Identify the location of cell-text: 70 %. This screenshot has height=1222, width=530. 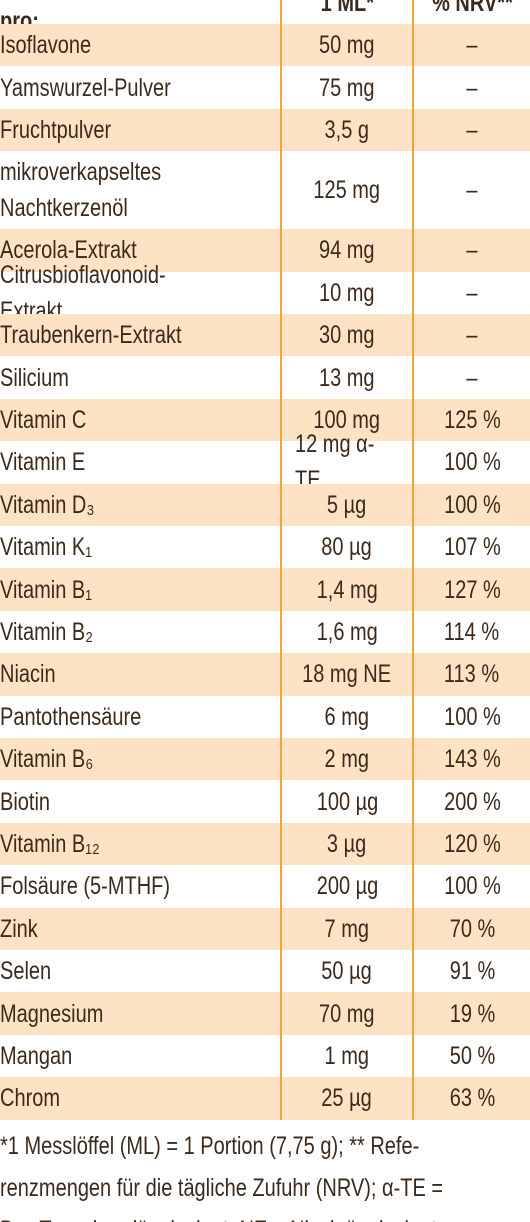
(472, 928).